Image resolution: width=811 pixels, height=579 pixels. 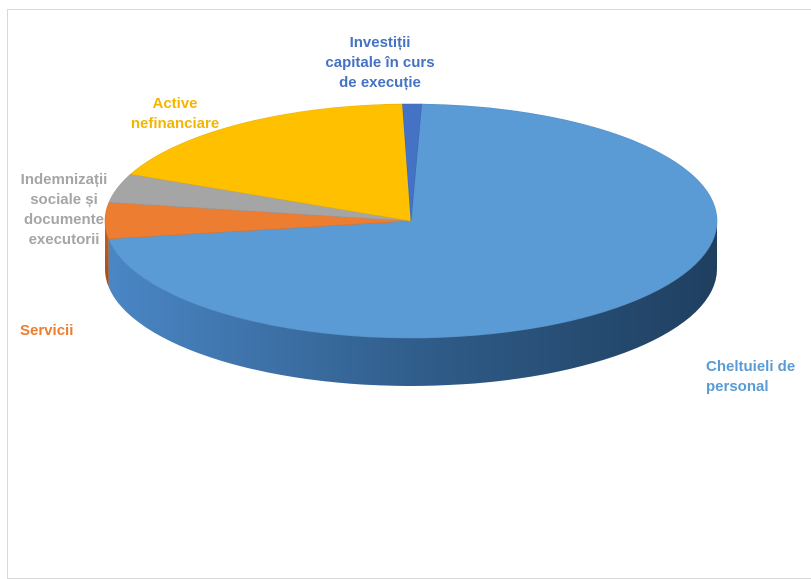 What do you see at coordinates (380, 62) in the screenshot?
I see `slice-label-4: Investiții capitale în curs de execuție` at bounding box center [380, 62].